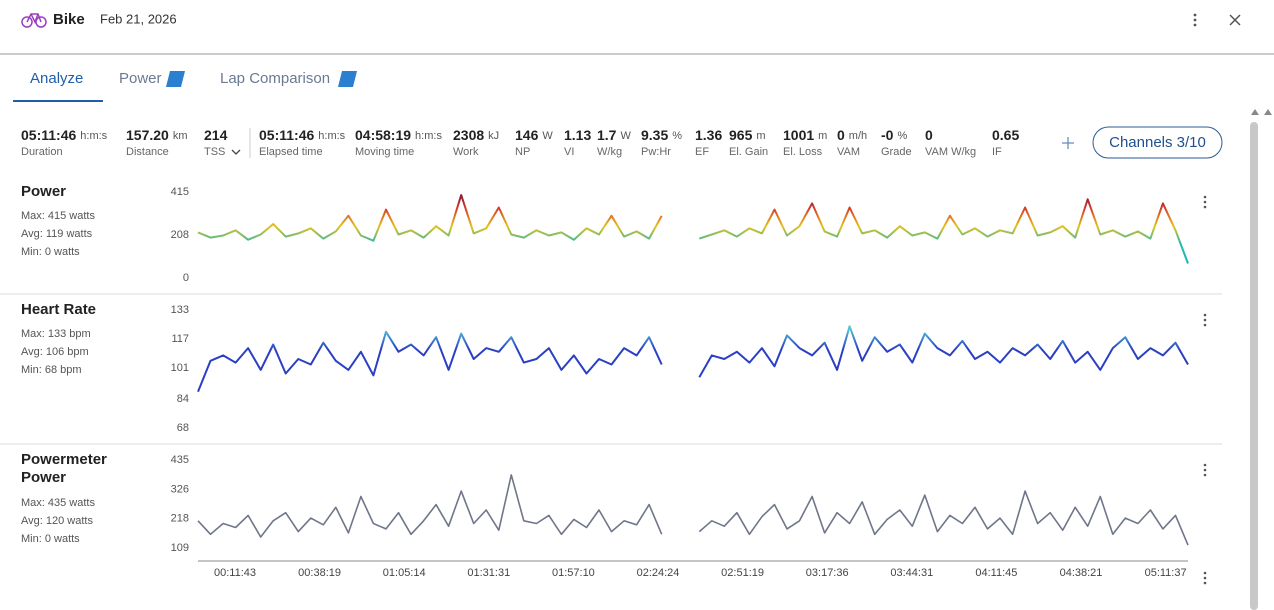  I want to click on scroll-arrows, so click(1261, 112).